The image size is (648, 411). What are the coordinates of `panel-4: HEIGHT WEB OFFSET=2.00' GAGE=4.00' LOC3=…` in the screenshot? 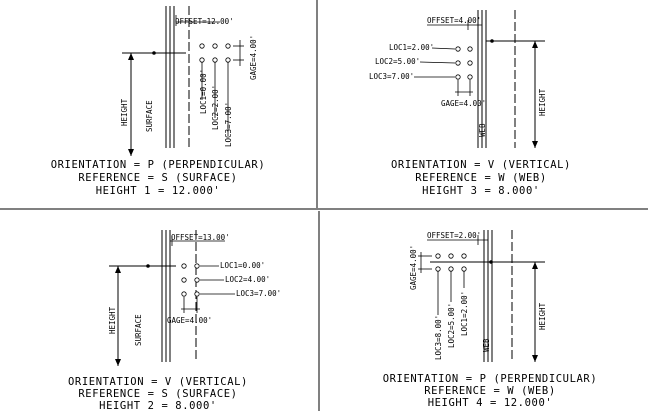 It's located at (490, 319).